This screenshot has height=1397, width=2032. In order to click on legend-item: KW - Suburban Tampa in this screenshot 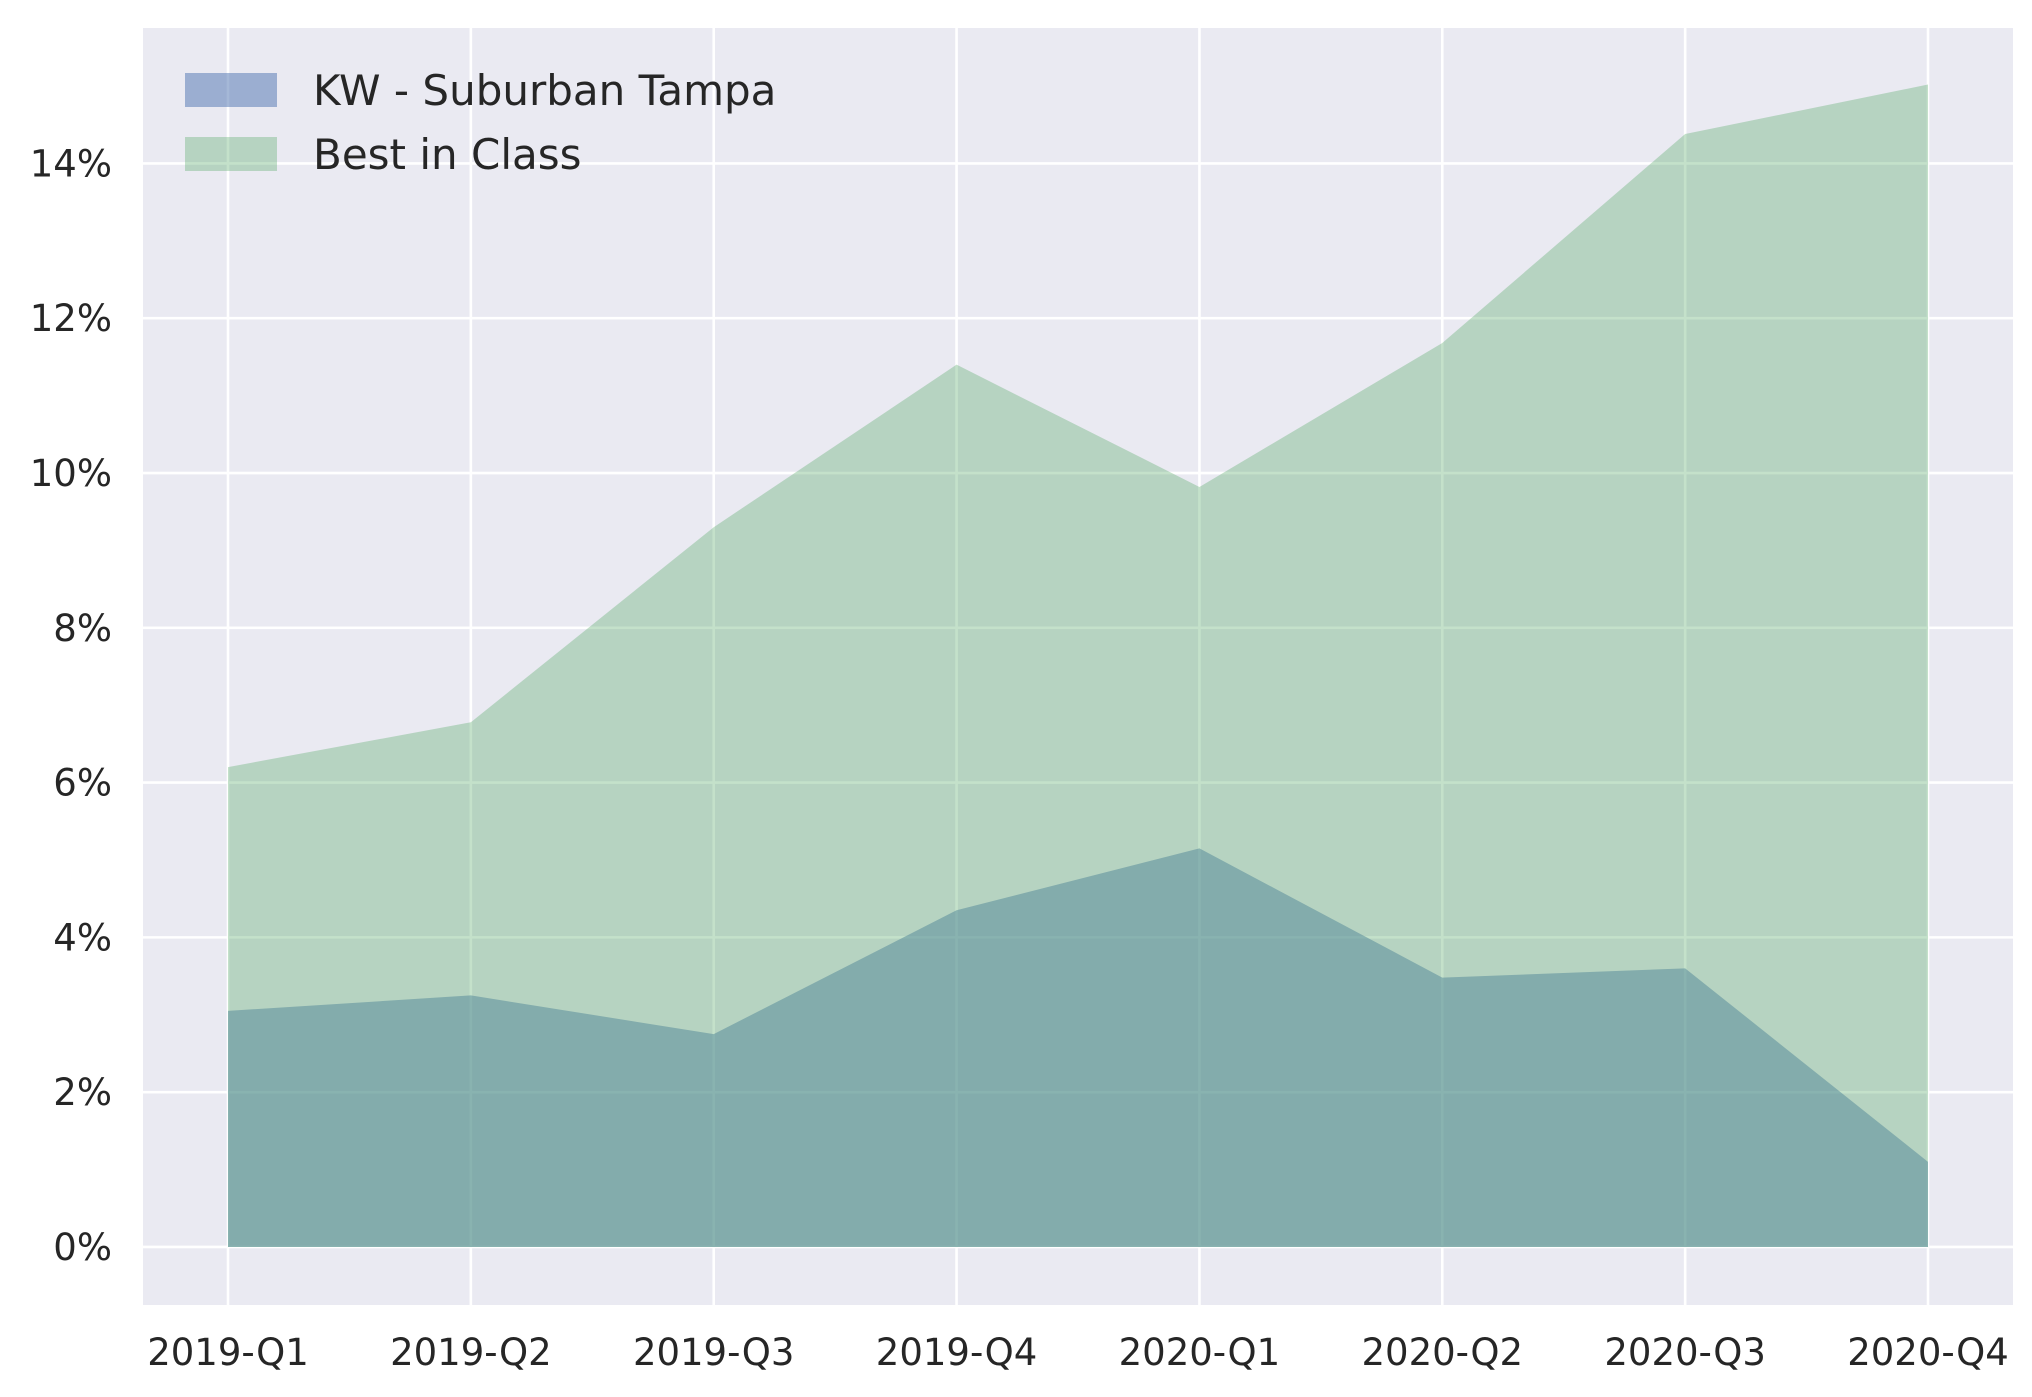, I will do `click(480, 90)`.